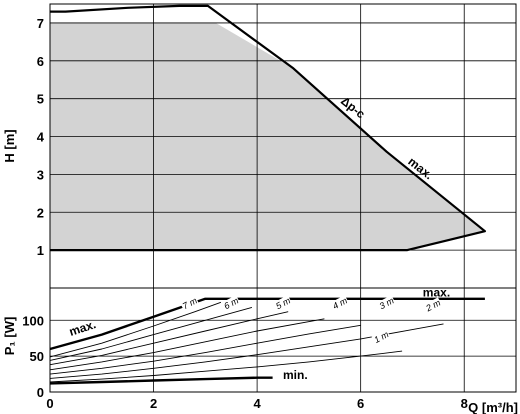  I want to click on power-curve-annotation: max., so click(436, 293).